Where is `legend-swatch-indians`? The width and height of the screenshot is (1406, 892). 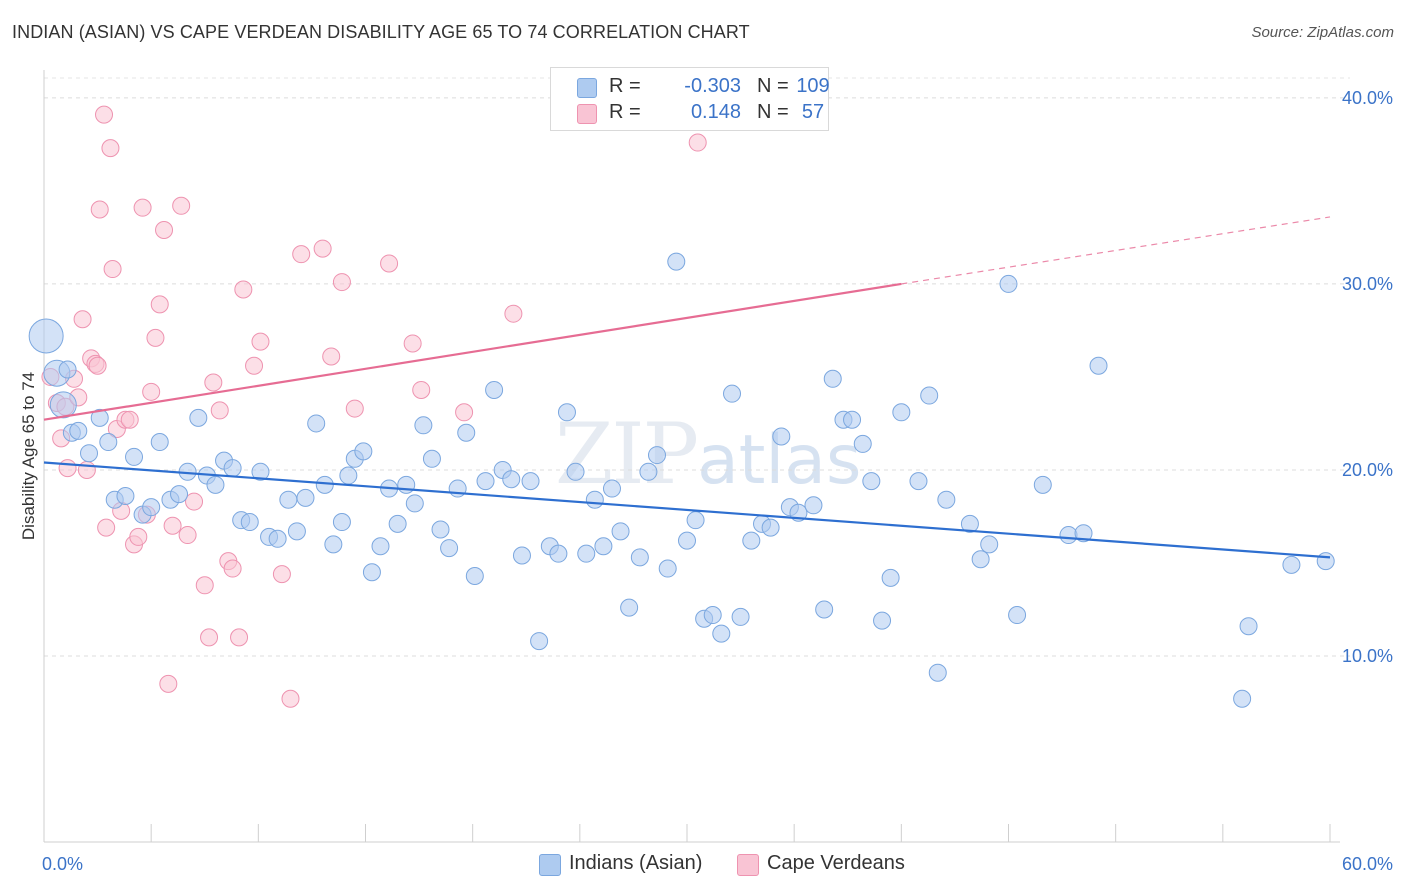 legend-swatch-indians is located at coordinates (550, 865).